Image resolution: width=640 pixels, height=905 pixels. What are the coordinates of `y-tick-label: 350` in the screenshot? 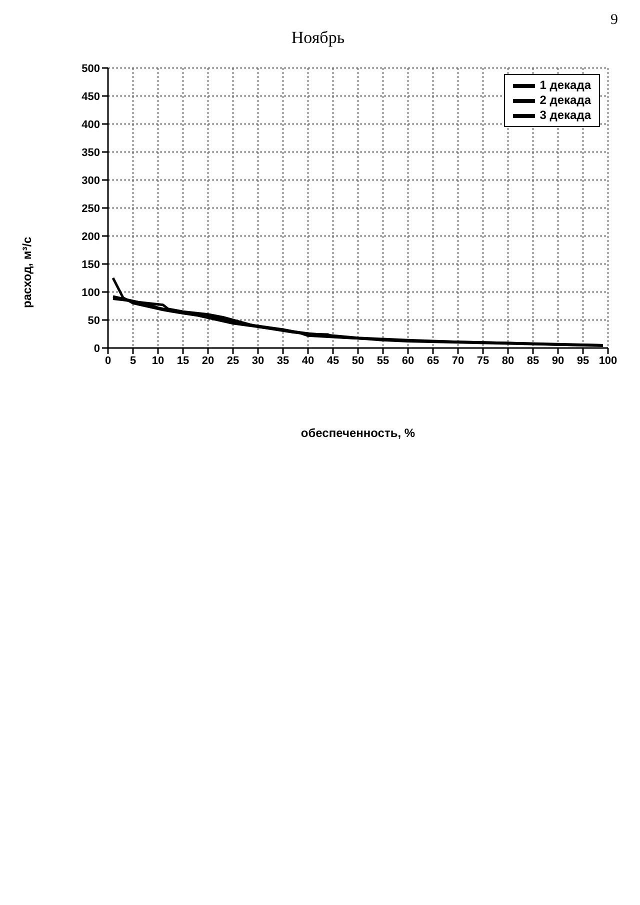 It's located at (91, 152).